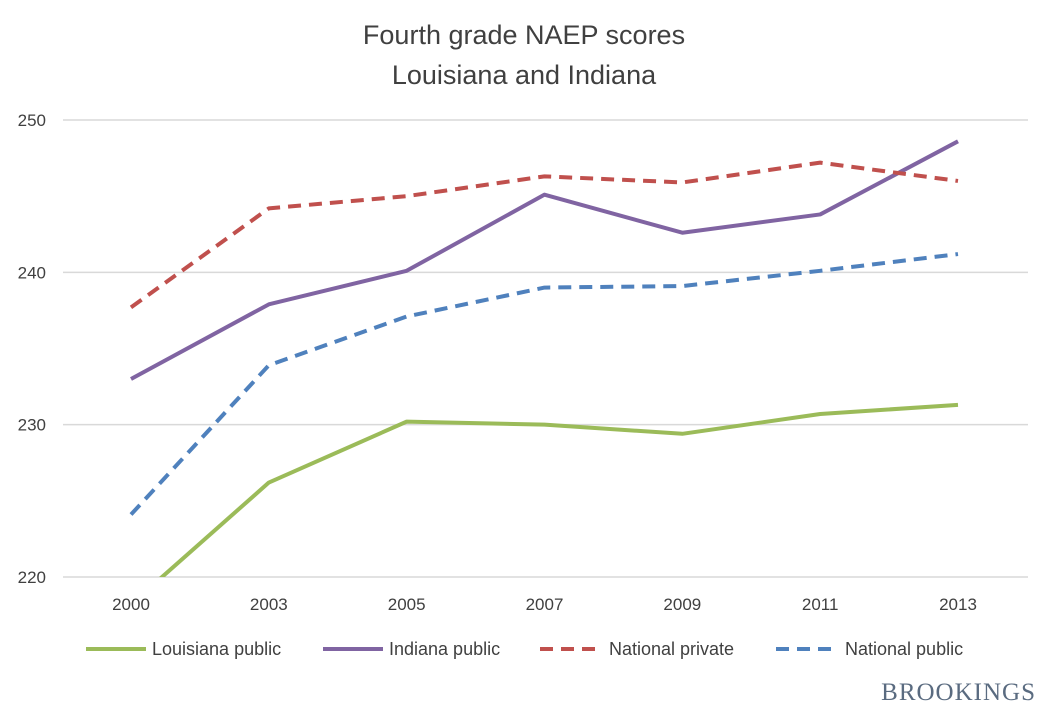 This screenshot has height=712, width=1047. Describe the element at coordinates (32, 272) in the screenshot. I see `y-tick-label: 240` at that location.